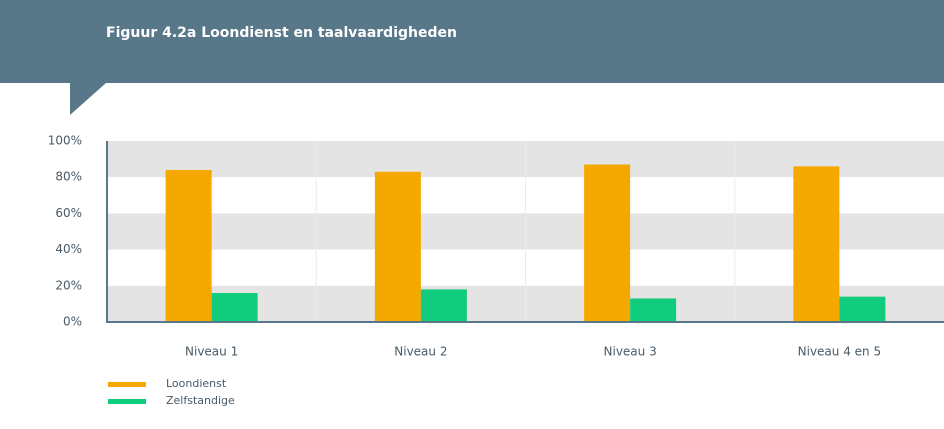  Describe the element at coordinates (65, 141) in the screenshot. I see `y-tick-label: 100%` at that location.